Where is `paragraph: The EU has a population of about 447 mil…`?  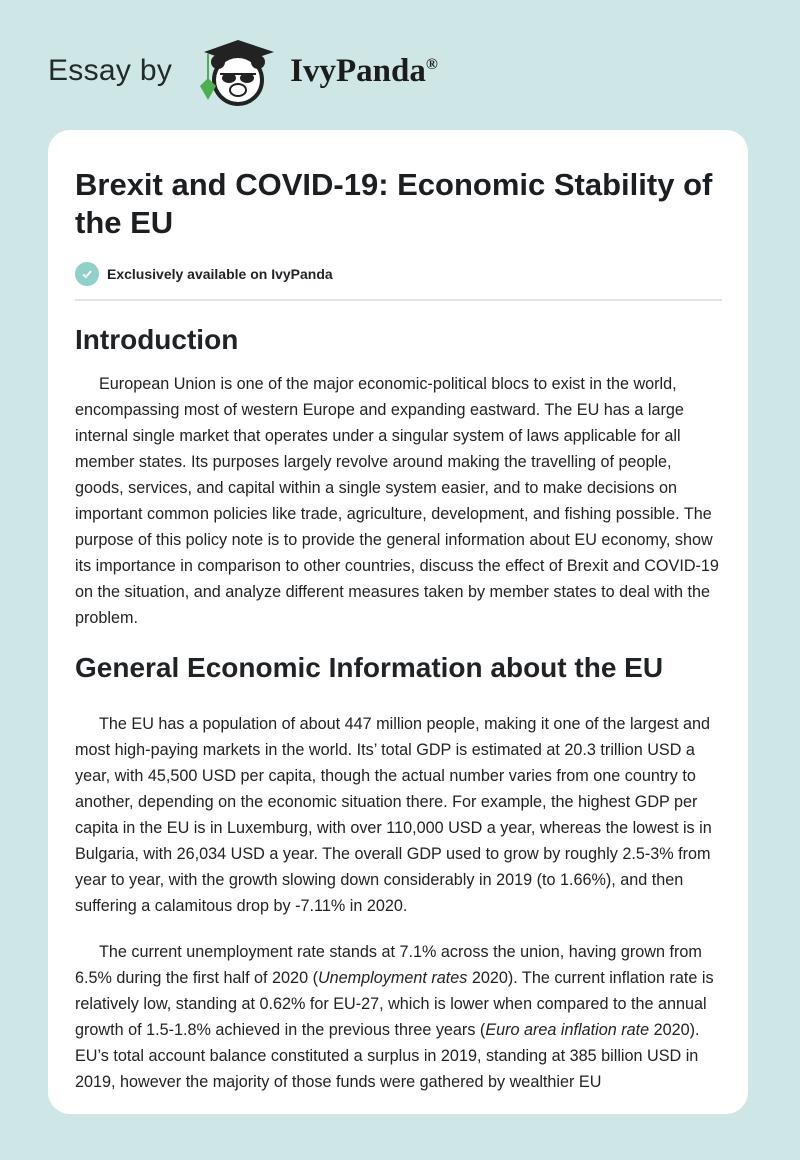
paragraph: The EU has a population of about 447 mil… is located at coordinates (393, 815).